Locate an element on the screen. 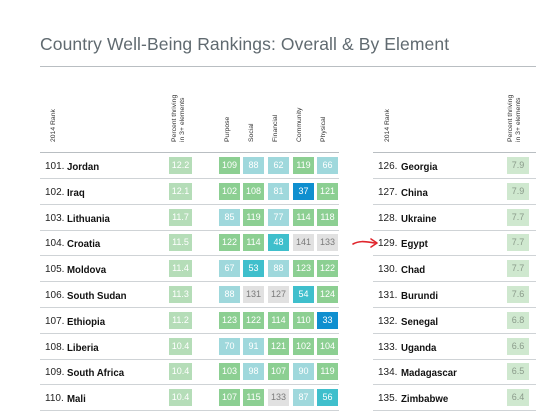 The image size is (536, 411). financial-cell: 121 is located at coordinates (278, 346).